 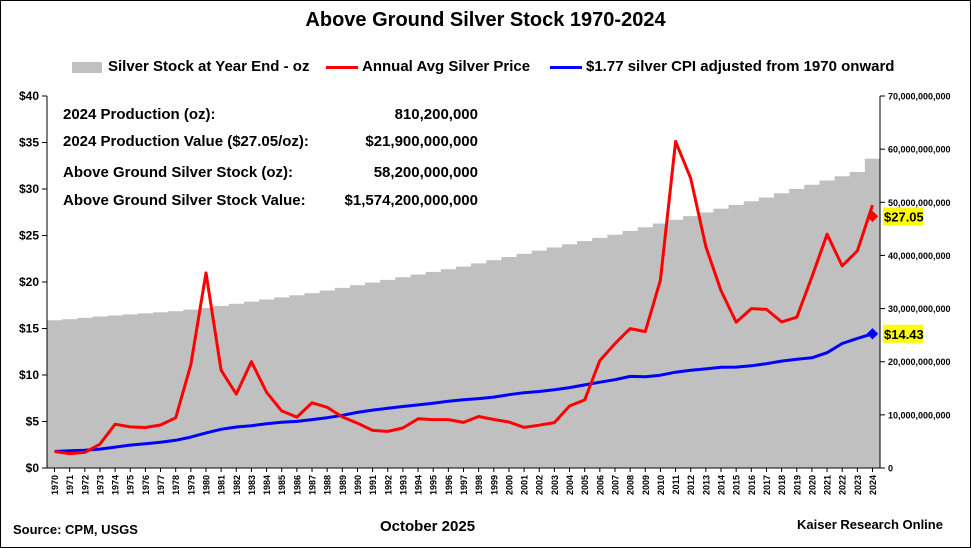 I want to click on x-tick-label-2000: 2000, so click(x=509, y=485).